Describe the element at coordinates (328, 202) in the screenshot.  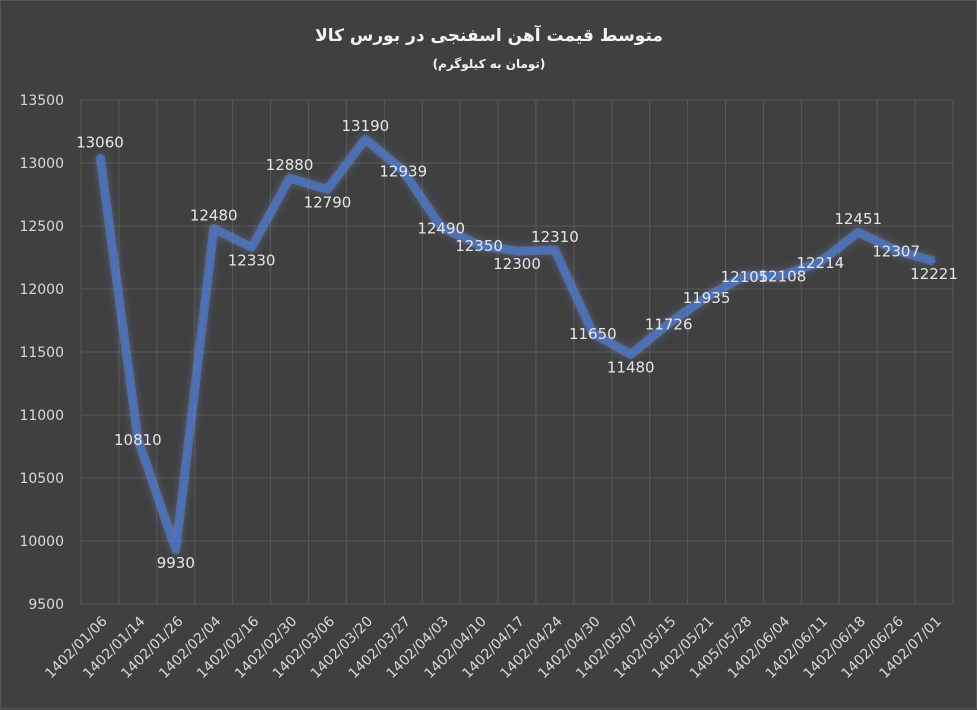
I see `data-label: 12790` at that location.